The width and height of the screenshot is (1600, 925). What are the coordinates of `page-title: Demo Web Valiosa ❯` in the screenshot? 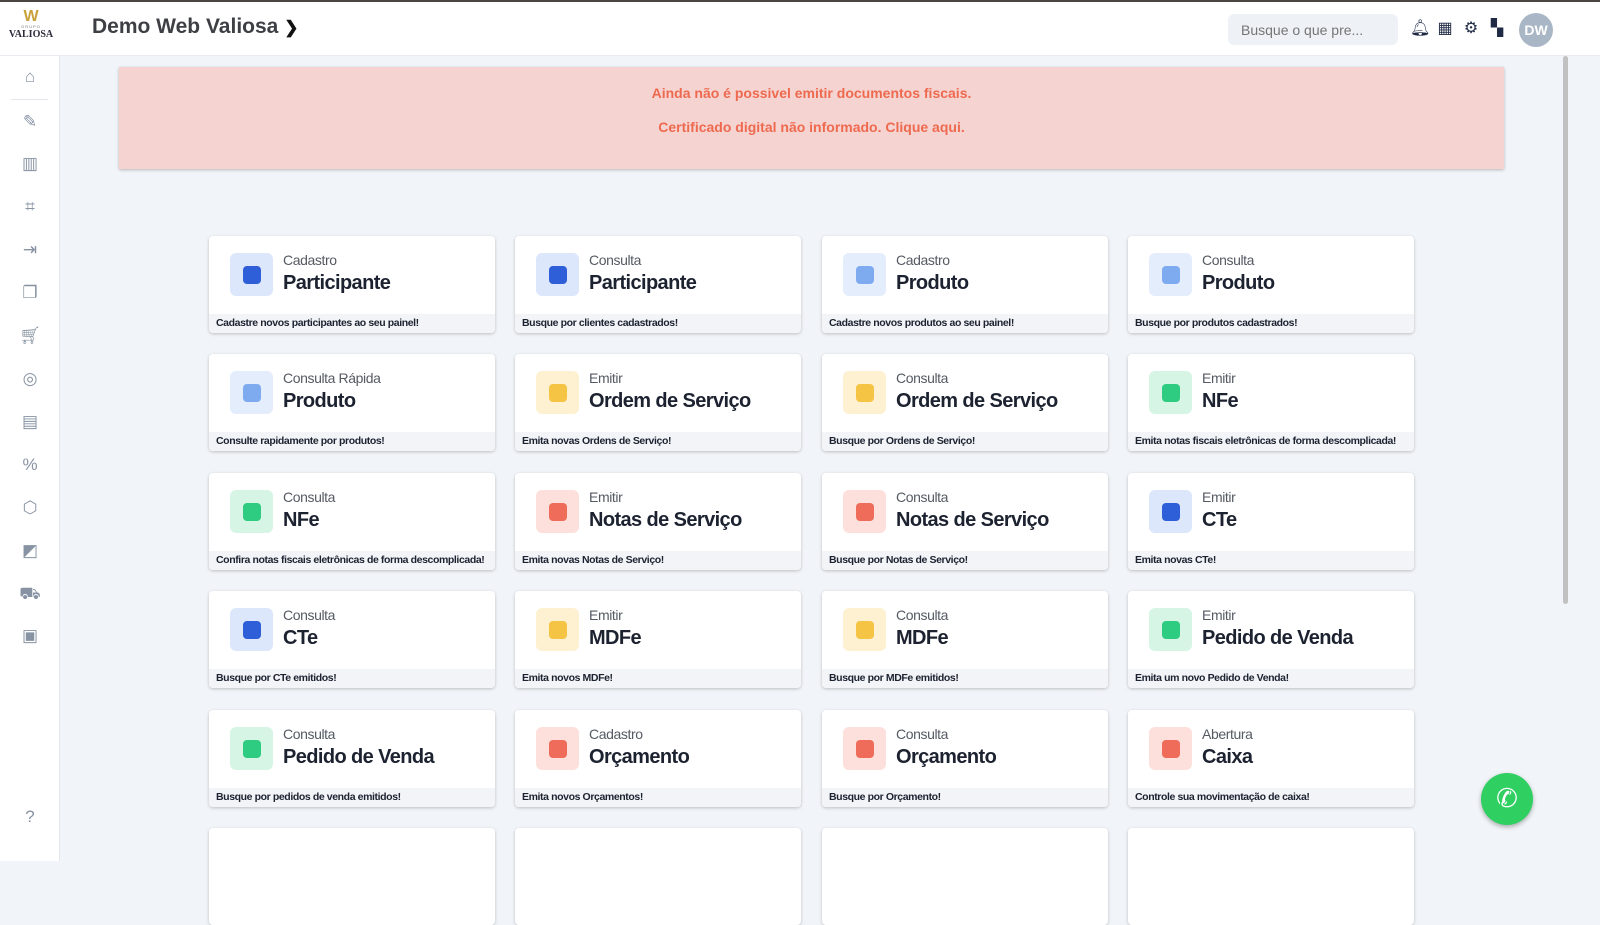 It's located at (195, 27).